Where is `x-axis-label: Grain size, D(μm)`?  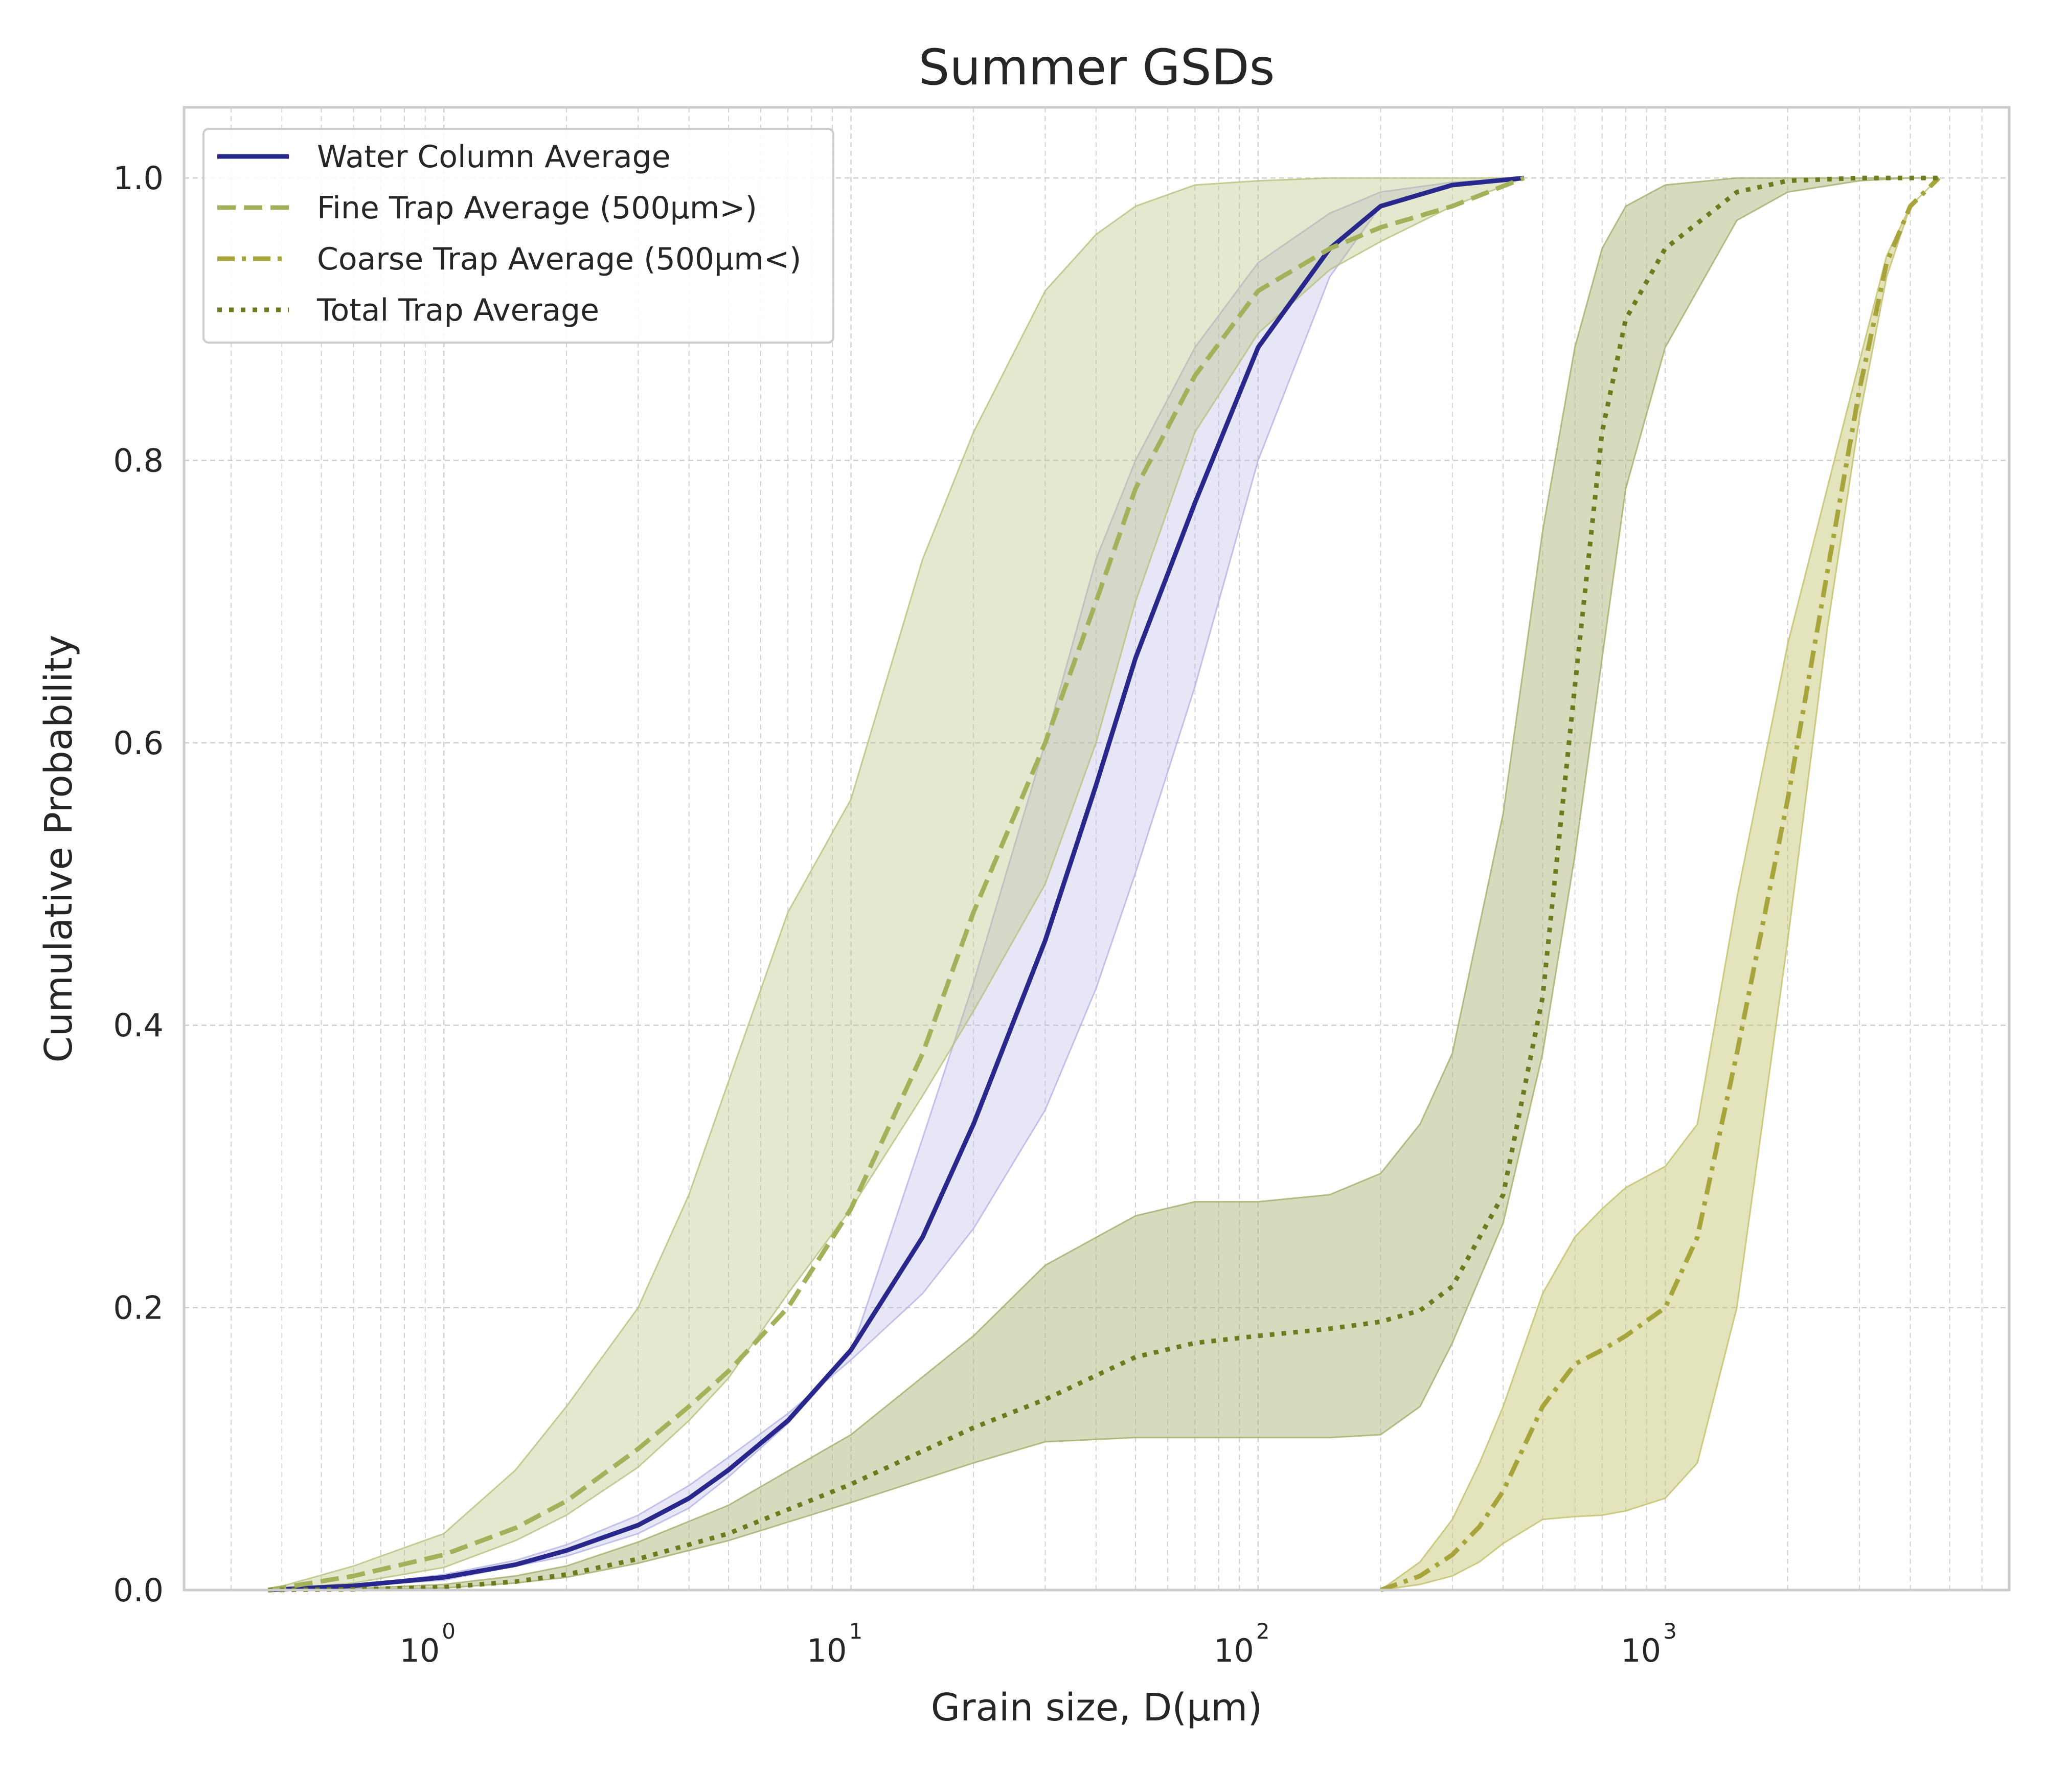
x-axis-label: Grain size, D(μm) is located at coordinates (1097, 1708).